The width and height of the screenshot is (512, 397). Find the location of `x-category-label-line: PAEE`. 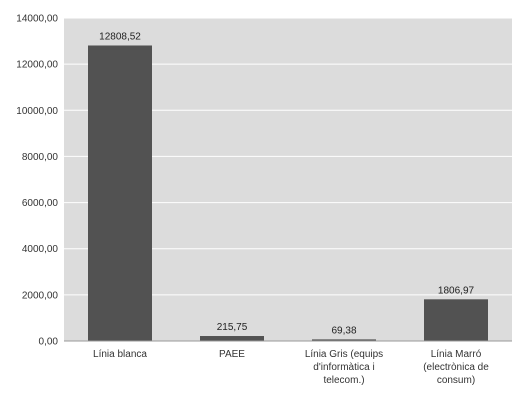

x-category-label-line: PAEE is located at coordinates (232, 354).